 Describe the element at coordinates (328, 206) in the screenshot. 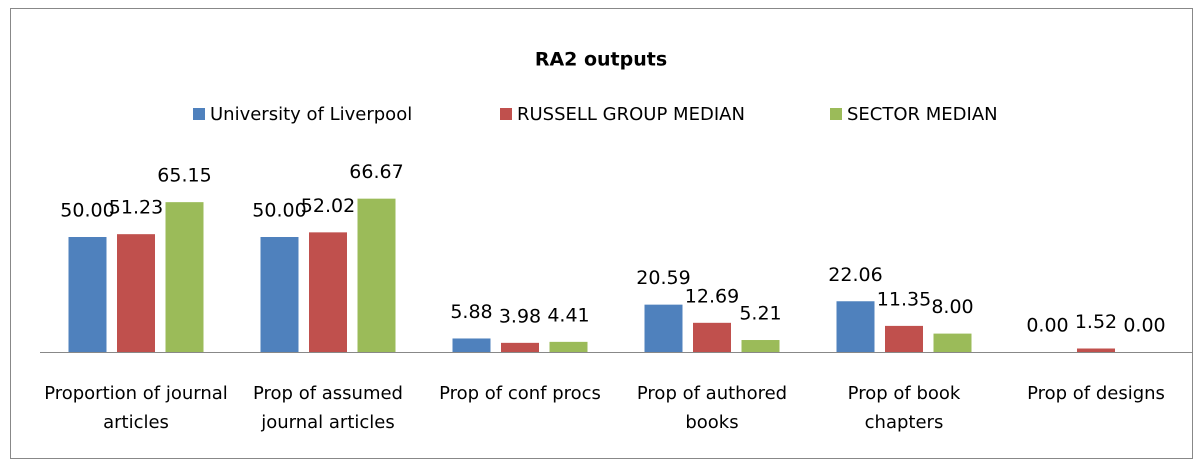

I see `data-label: 52.02` at that location.